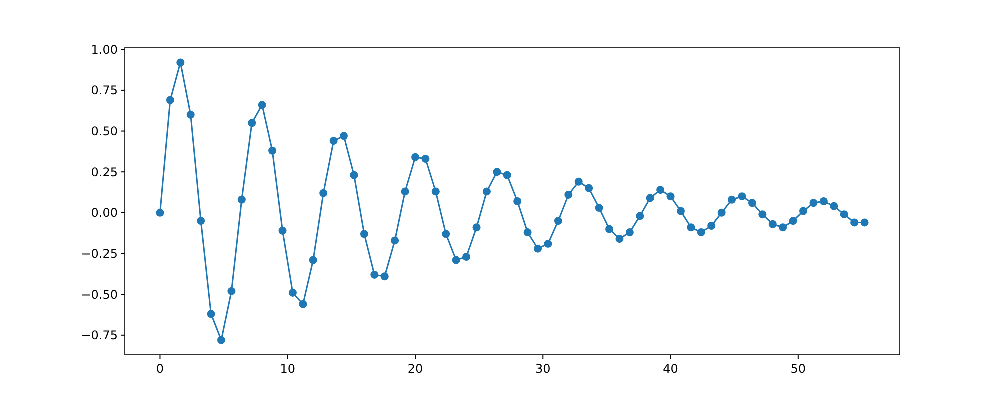  Describe the element at coordinates (99, 253) in the screenshot. I see `y-tick-label: −0.25` at that location.